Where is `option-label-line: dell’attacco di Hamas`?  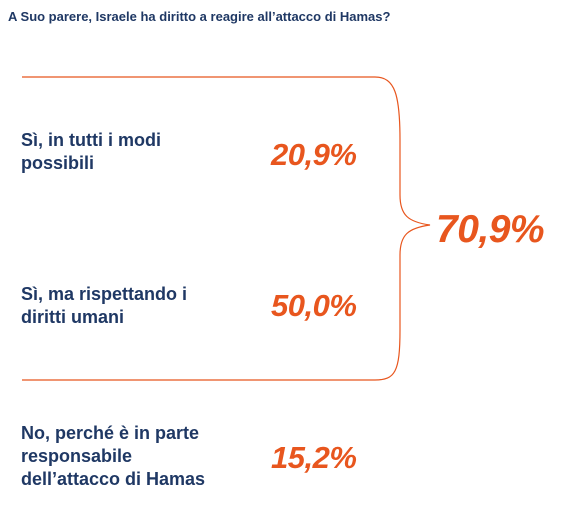 option-label-line: dell’attacco di Hamas is located at coordinates (113, 479).